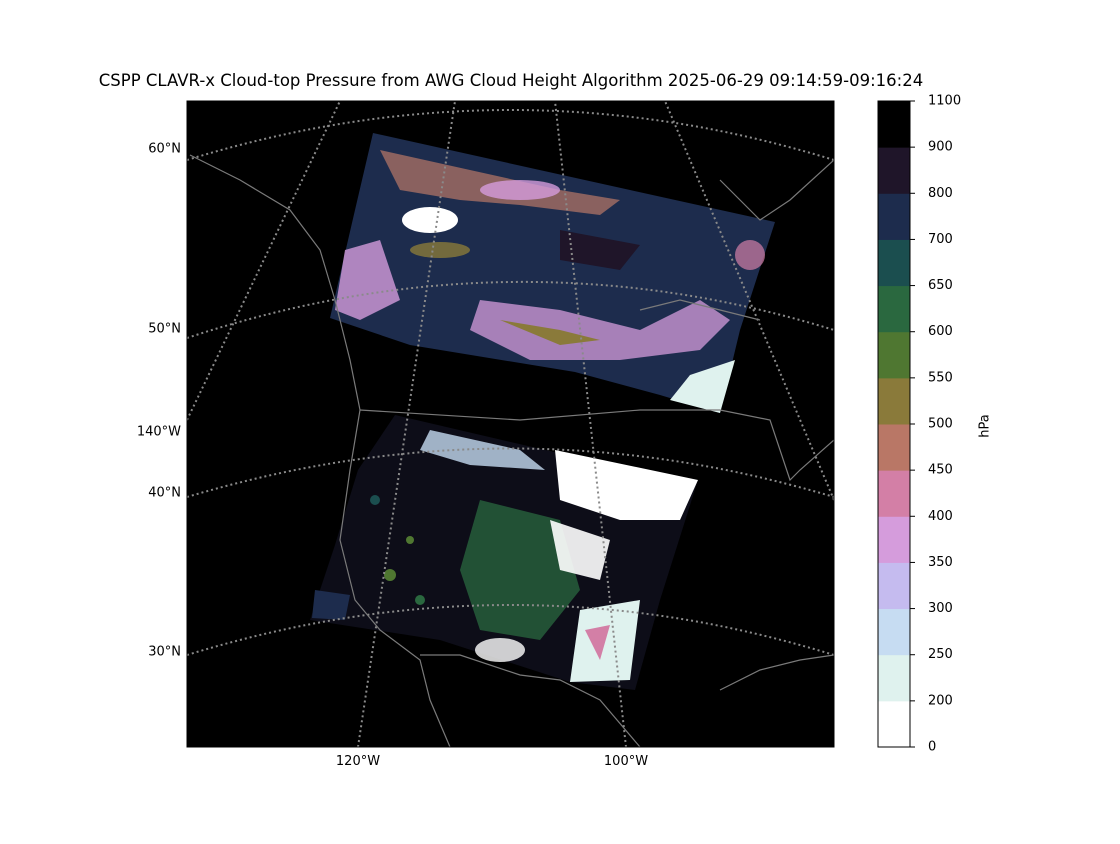 This screenshot has width=1120, height=844. Describe the element at coordinates (626, 761) in the screenshot. I see `lon-label: 100°W` at that location.